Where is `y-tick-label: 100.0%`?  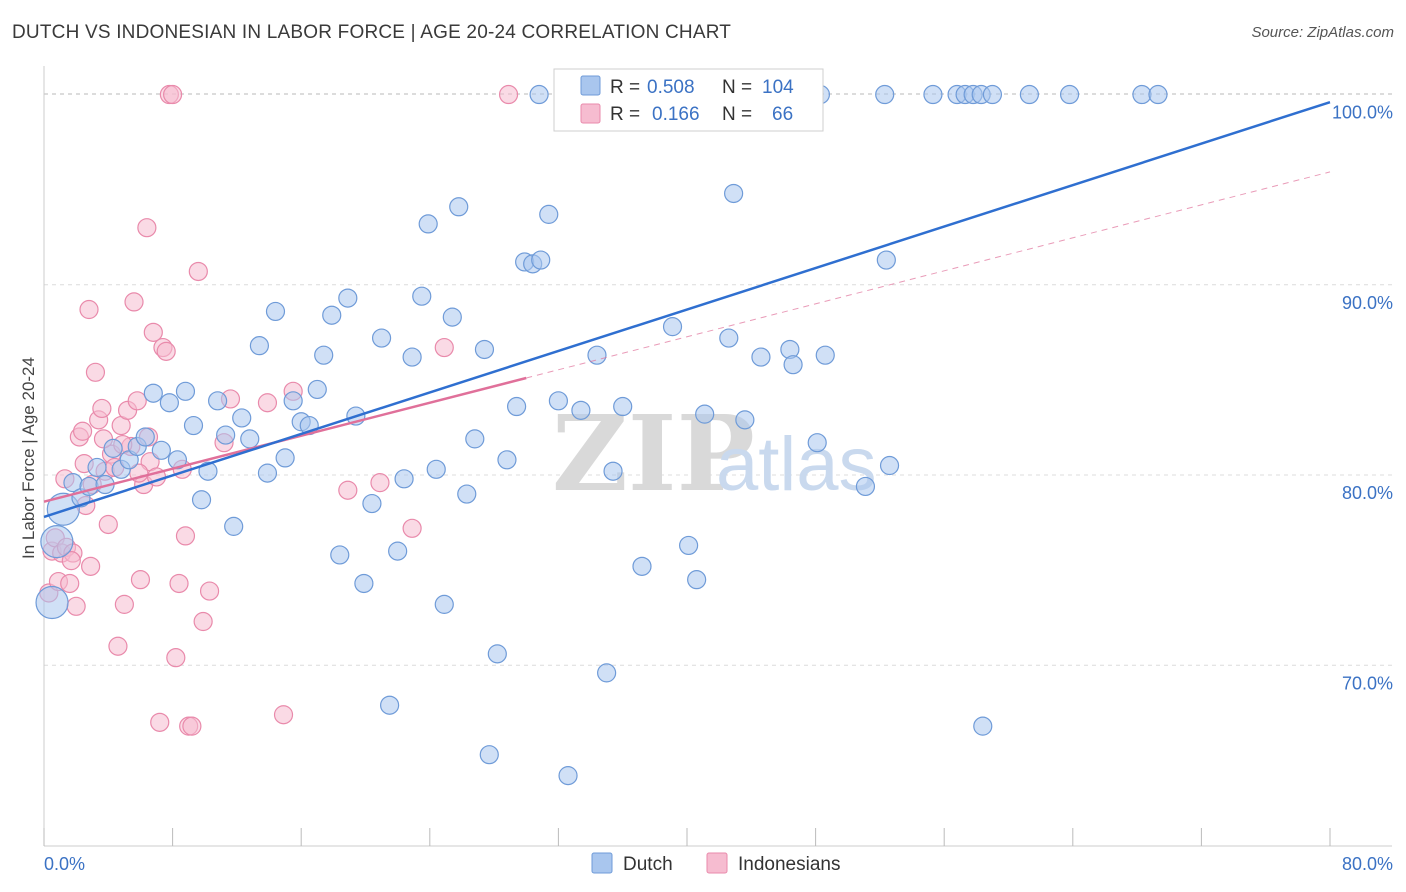 y-tick-label: 100.0% is located at coordinates (1362, 113).